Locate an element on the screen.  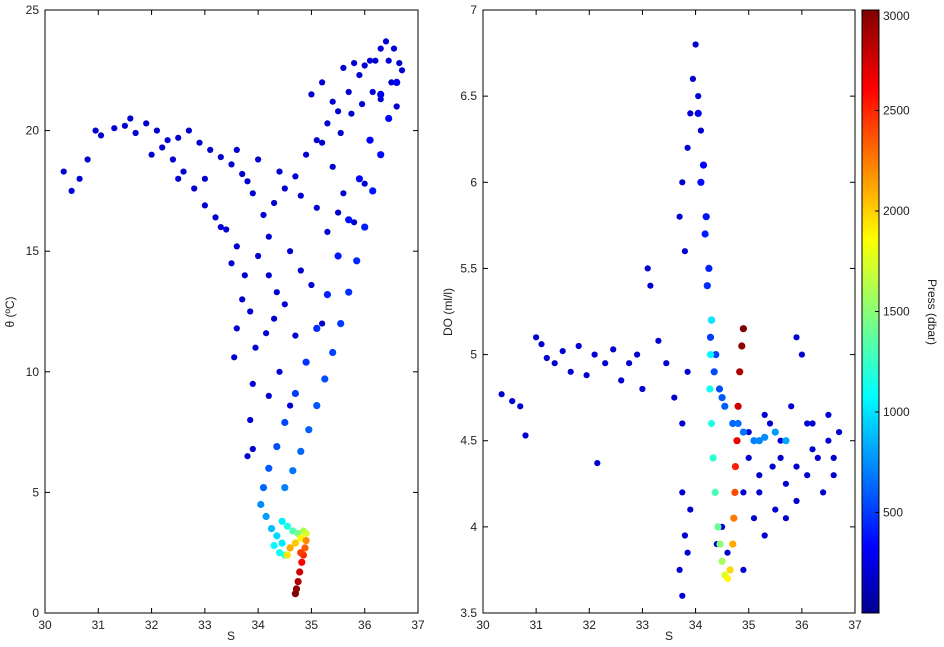
x-tick-label: 37 is located at coordinates (418, 625).